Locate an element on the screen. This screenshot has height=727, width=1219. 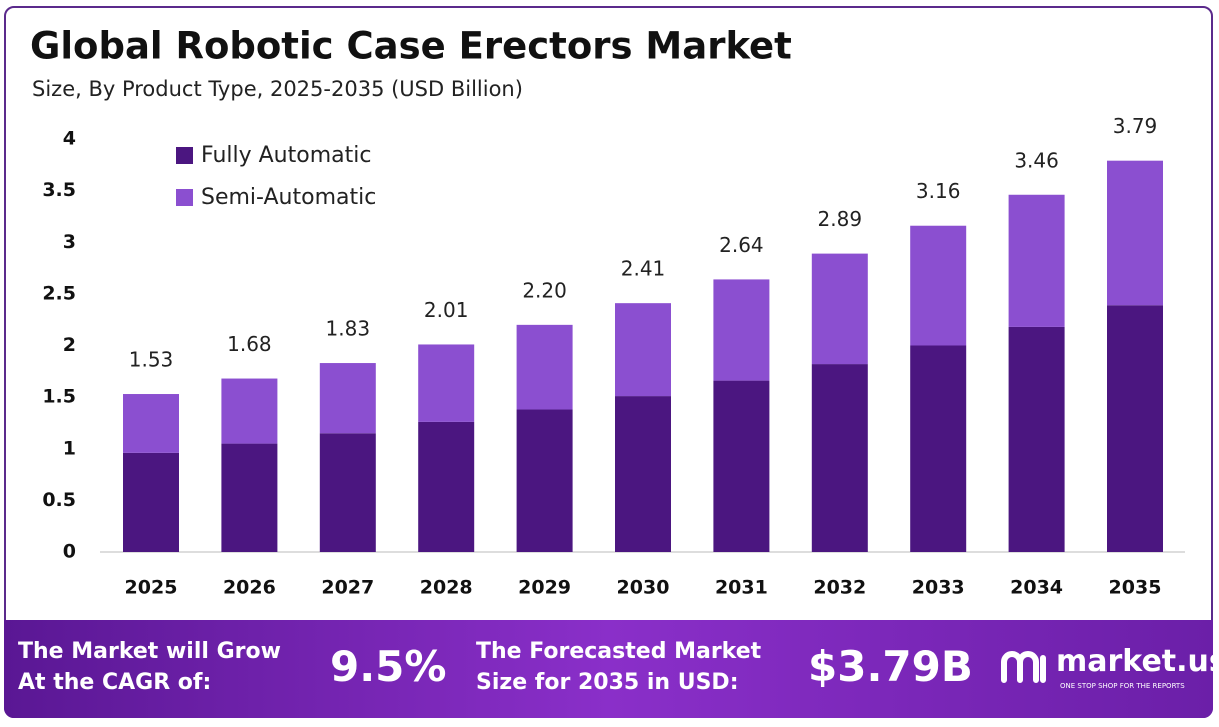
legend-label: Semi-Automatic is located at coordinates (288, 197).